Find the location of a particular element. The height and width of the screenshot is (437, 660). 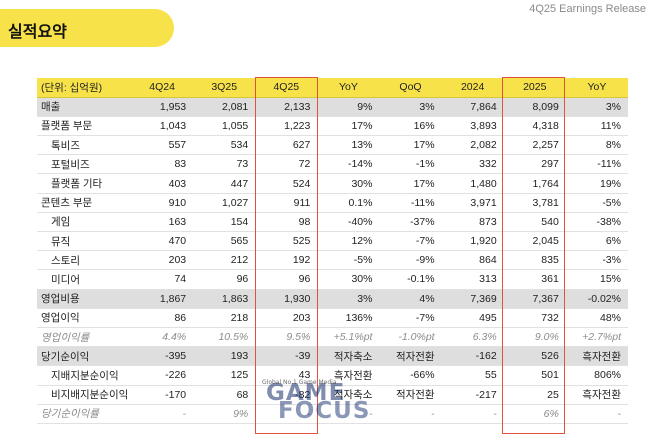

cell-value: 526 is located at coordinates (534, 356).